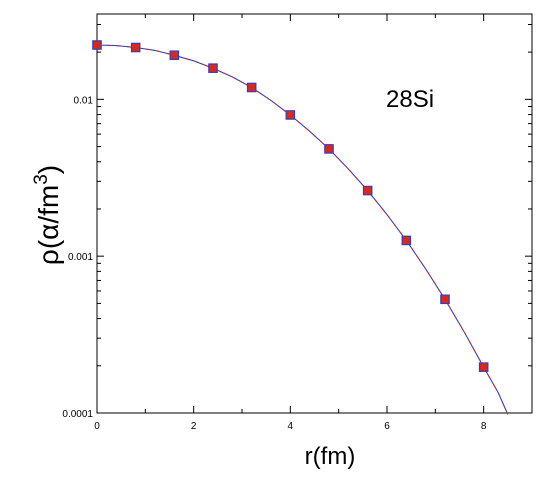 Image resolution: width=550 pixels, height=479 pixels. Describe the element at coordinates (330, 456) in the screenshot. I see `x-axis-title: r(fm)` at that location.